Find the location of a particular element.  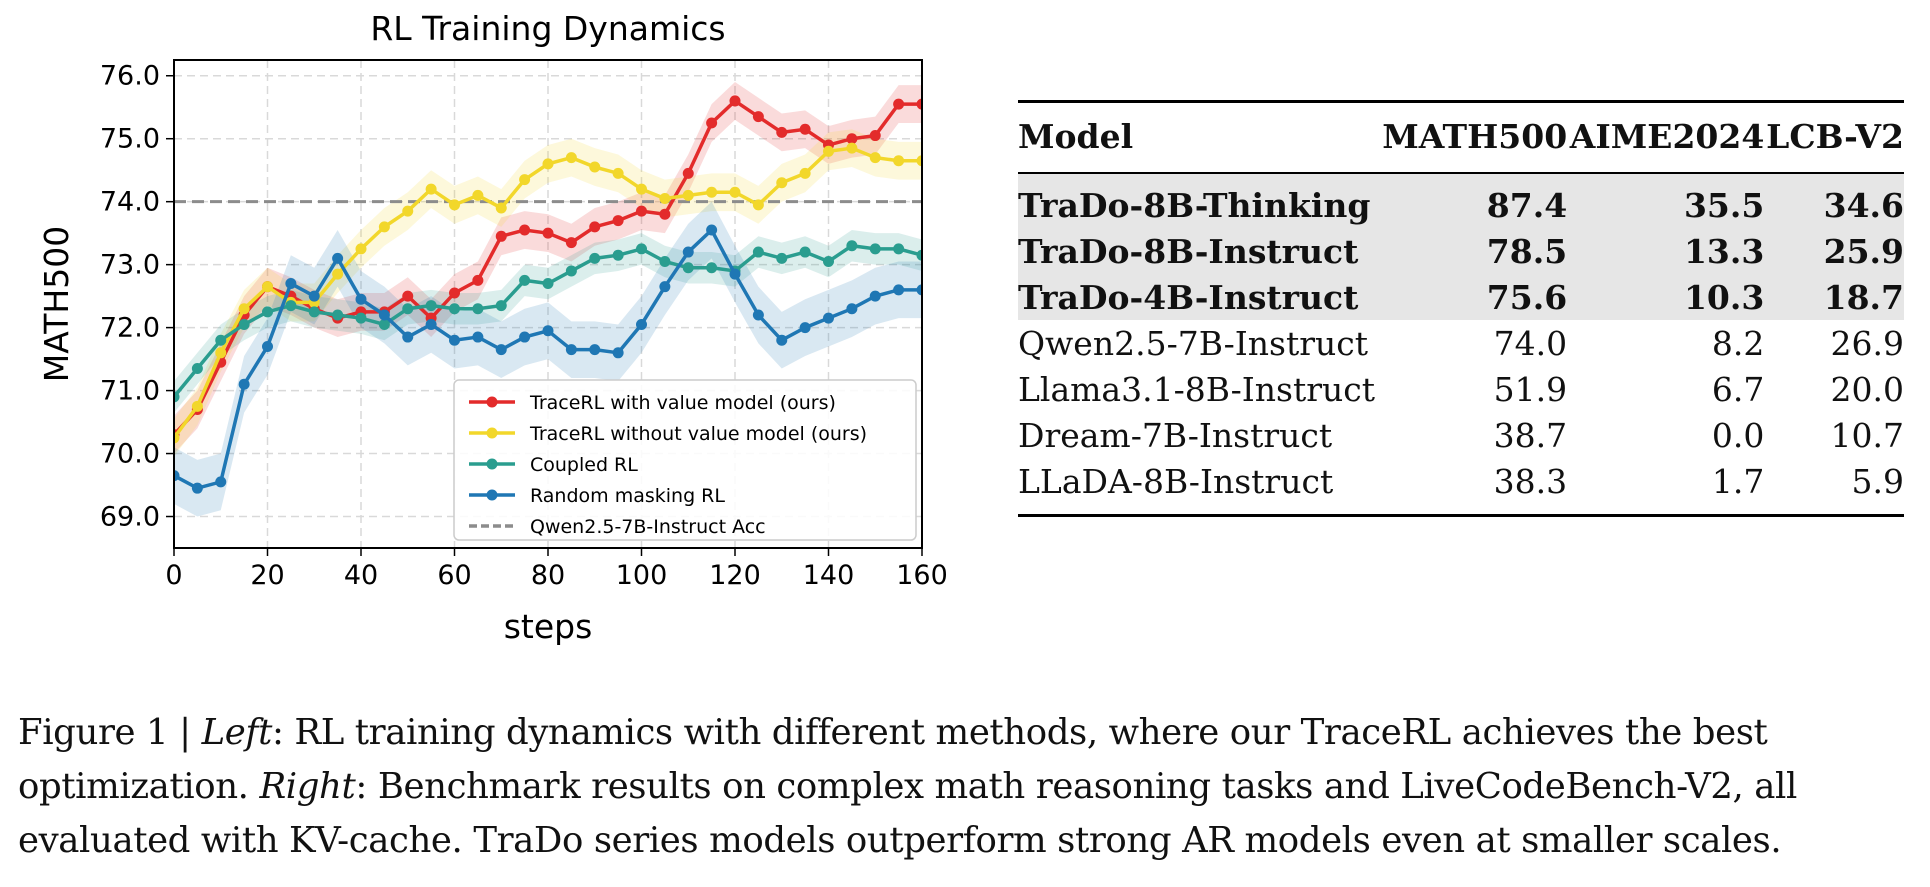

math500-score: 74.0 is located at coordinates (1530, 343).